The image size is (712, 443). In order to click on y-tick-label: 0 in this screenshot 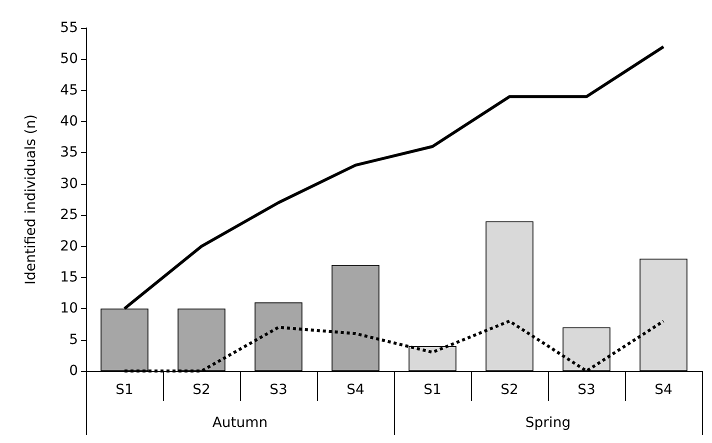, I will do `click(73, 371)`.